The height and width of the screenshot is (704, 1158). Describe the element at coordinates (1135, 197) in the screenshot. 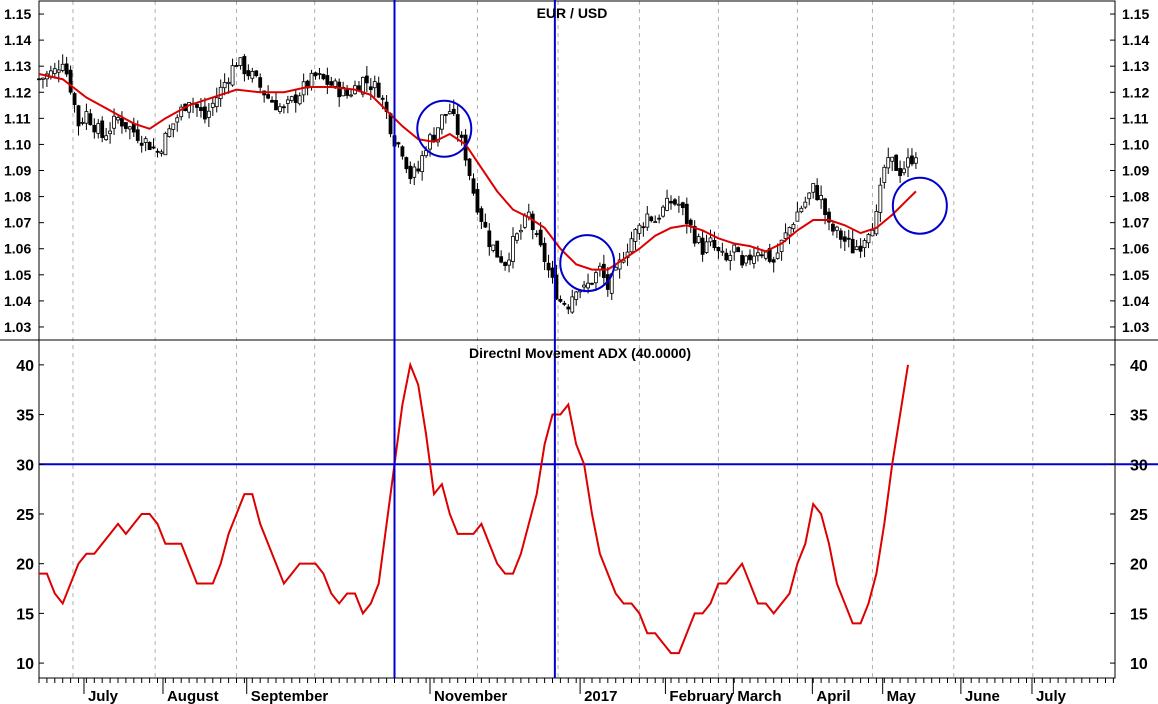

I see `price-tick-label: 1.08` at that location.